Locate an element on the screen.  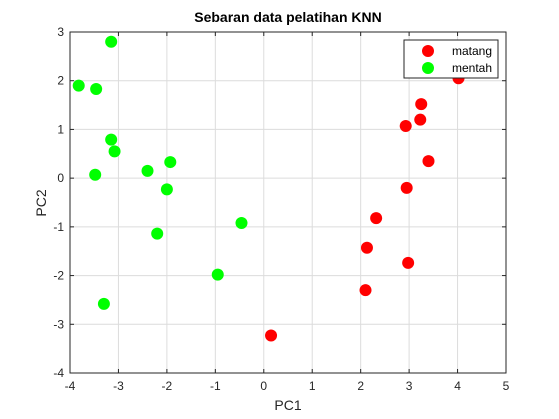
x-axis-title: PC1 is located at coordinates (287, 405).